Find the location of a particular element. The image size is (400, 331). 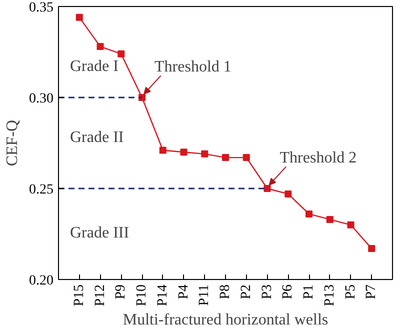

x-tick-label: P11 is located at coordinates (204, 295).